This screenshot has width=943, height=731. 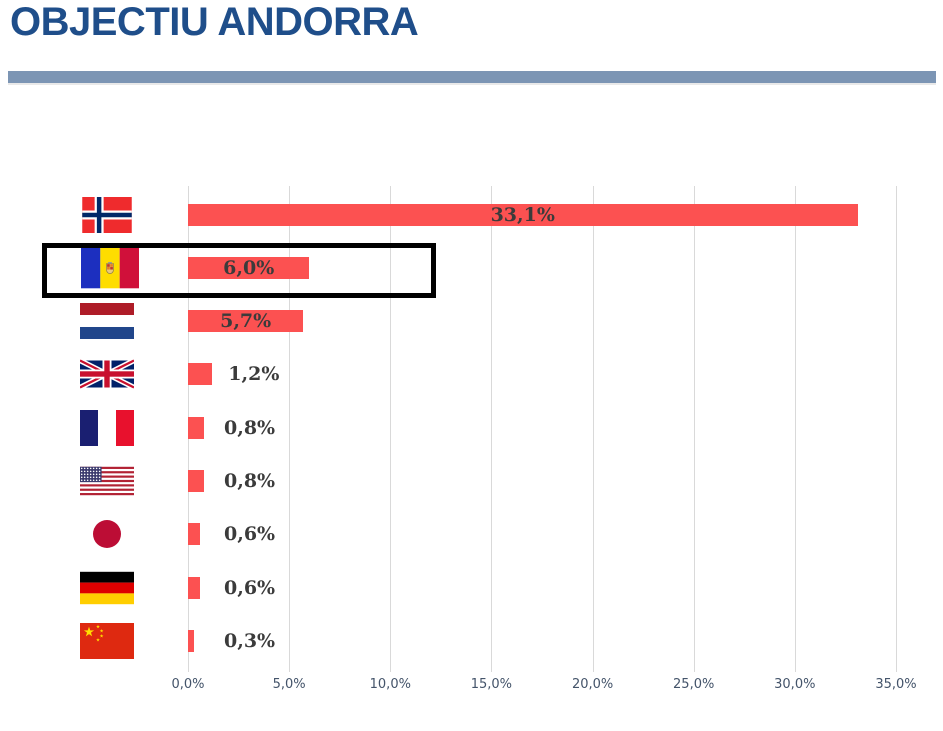 I want to click on china-flag-icon, so click(x=107, y=640).